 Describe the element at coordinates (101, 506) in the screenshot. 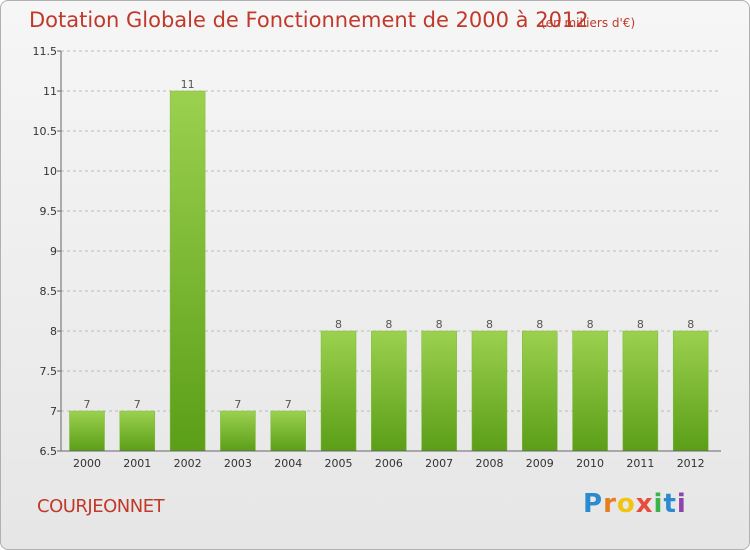

I see `commune-name: COURJEONNET` at that location.